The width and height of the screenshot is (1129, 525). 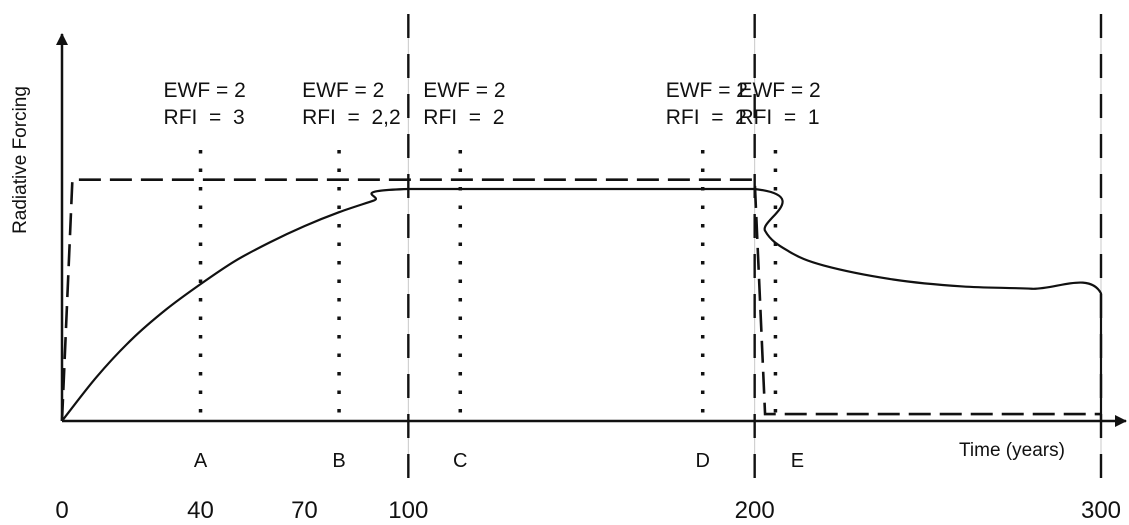 I want to click on annotation-rfi: RFI = 3, so click(x=204, y=117).